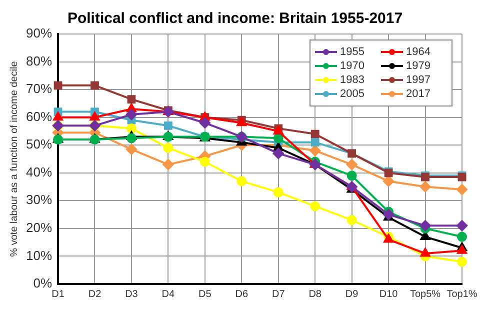  What do you see at coordinates (279, 294) in the screenshot?
I see `x-tick-label: D7` at bounding box center [279, 294].